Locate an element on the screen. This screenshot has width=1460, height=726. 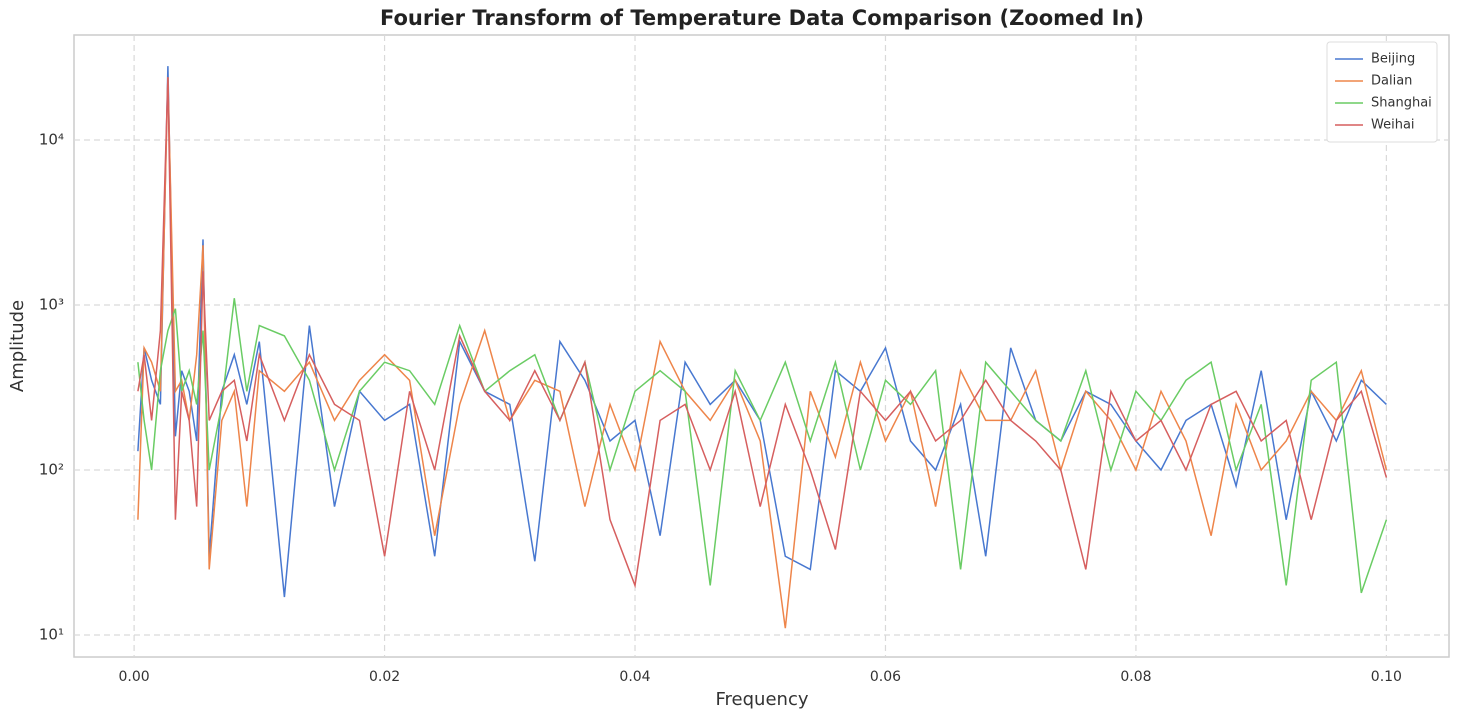
legend-box is located at coordinates (1382, 92).